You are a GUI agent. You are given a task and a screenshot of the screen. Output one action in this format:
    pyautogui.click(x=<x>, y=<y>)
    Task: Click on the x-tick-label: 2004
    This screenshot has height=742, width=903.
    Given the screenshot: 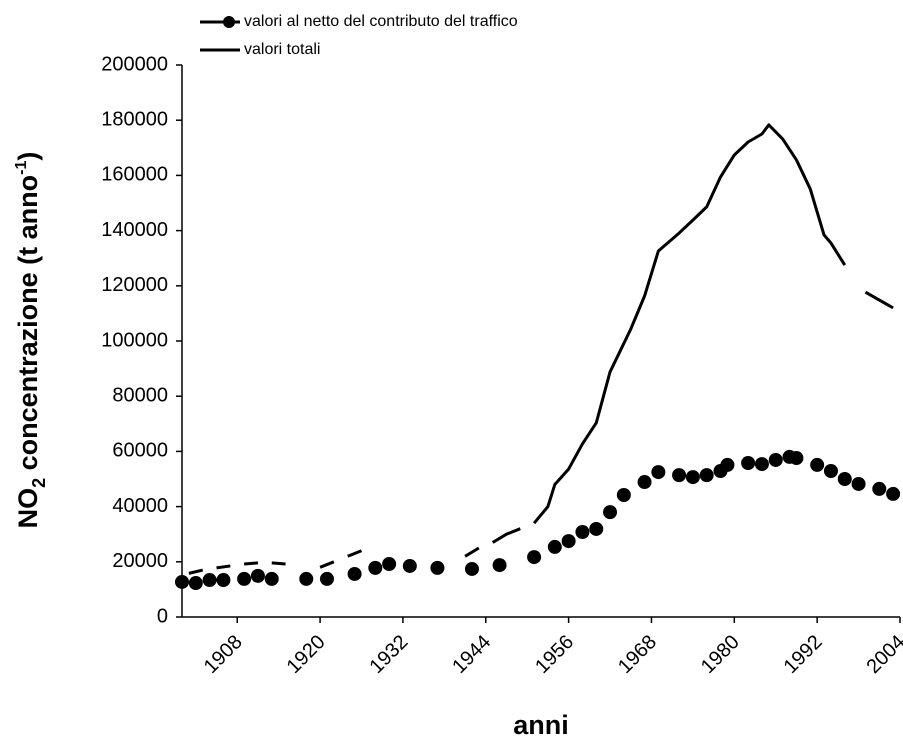 What is the action you would take?
    pyautogui.click(x=883, y=654)
    